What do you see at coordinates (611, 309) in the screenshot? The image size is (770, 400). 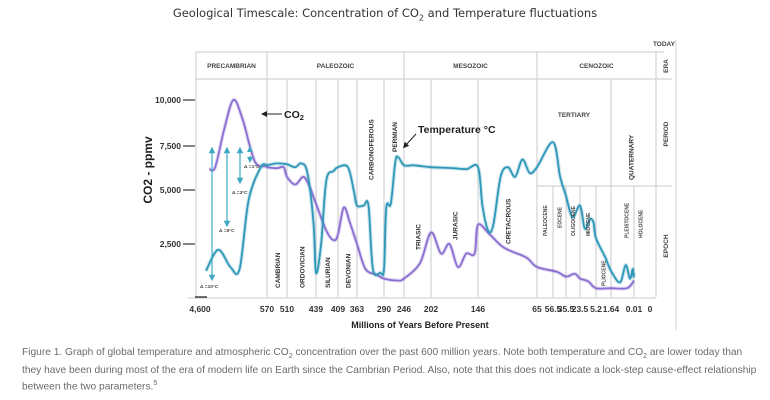 I see `x-tick-label: 1.64` at bounding box center [611, 309].